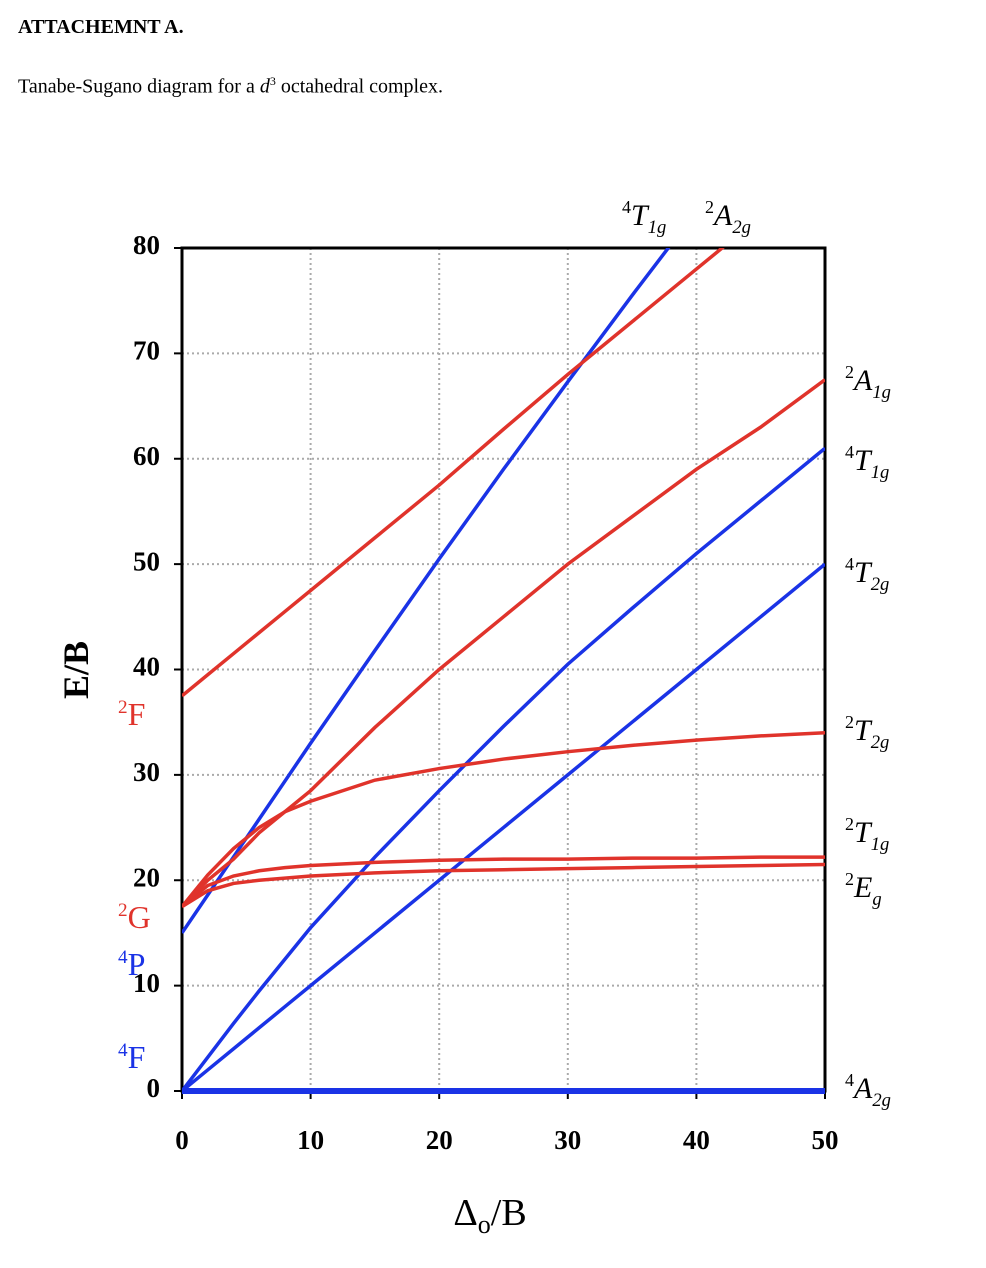 This screenshot has width=986, height=1268. What do you see at coordinates (76, 670) in the screenshot?
I see `y-axis-title: E/B` at bounding box center [76, 670].